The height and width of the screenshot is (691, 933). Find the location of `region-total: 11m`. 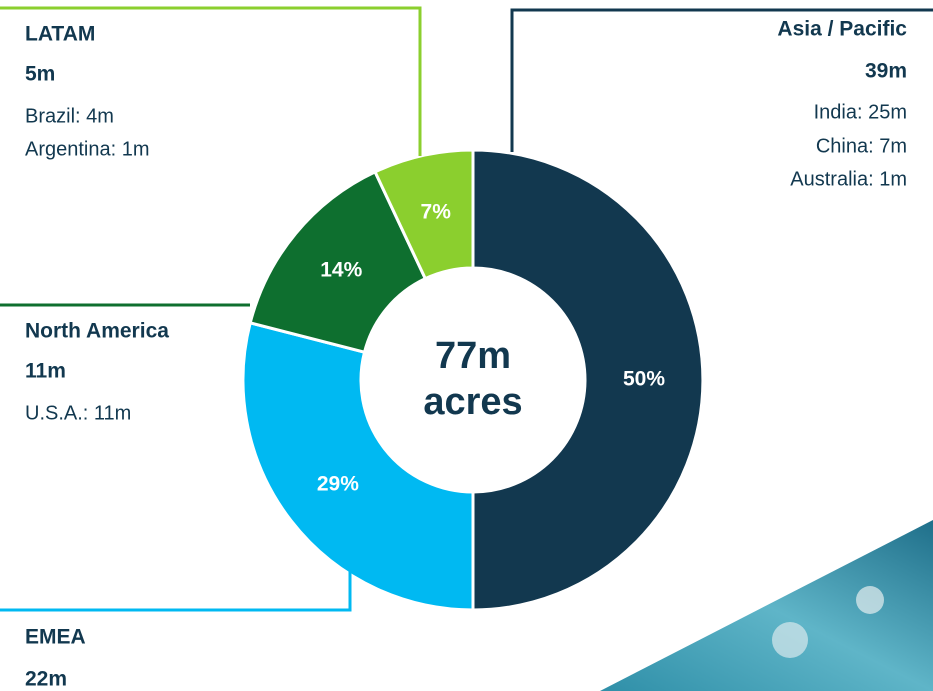

region-total: 11m is located at coordinates (45, 371).